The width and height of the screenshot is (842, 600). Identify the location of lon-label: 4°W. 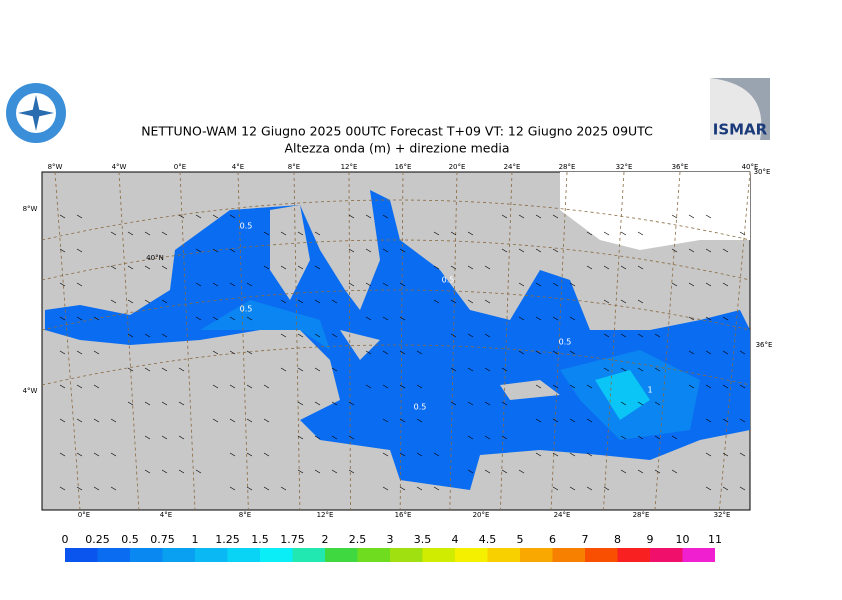
(119, 167).